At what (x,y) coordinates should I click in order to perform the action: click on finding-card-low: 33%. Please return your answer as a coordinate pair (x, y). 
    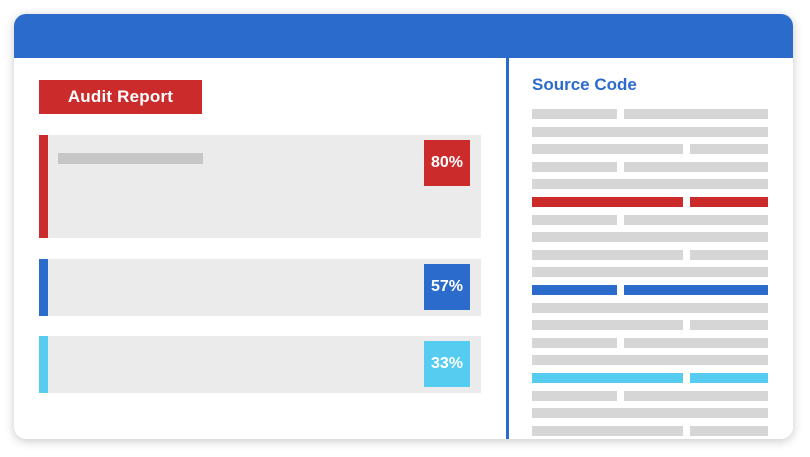
    Looking at the image, I should click on (260, 364).